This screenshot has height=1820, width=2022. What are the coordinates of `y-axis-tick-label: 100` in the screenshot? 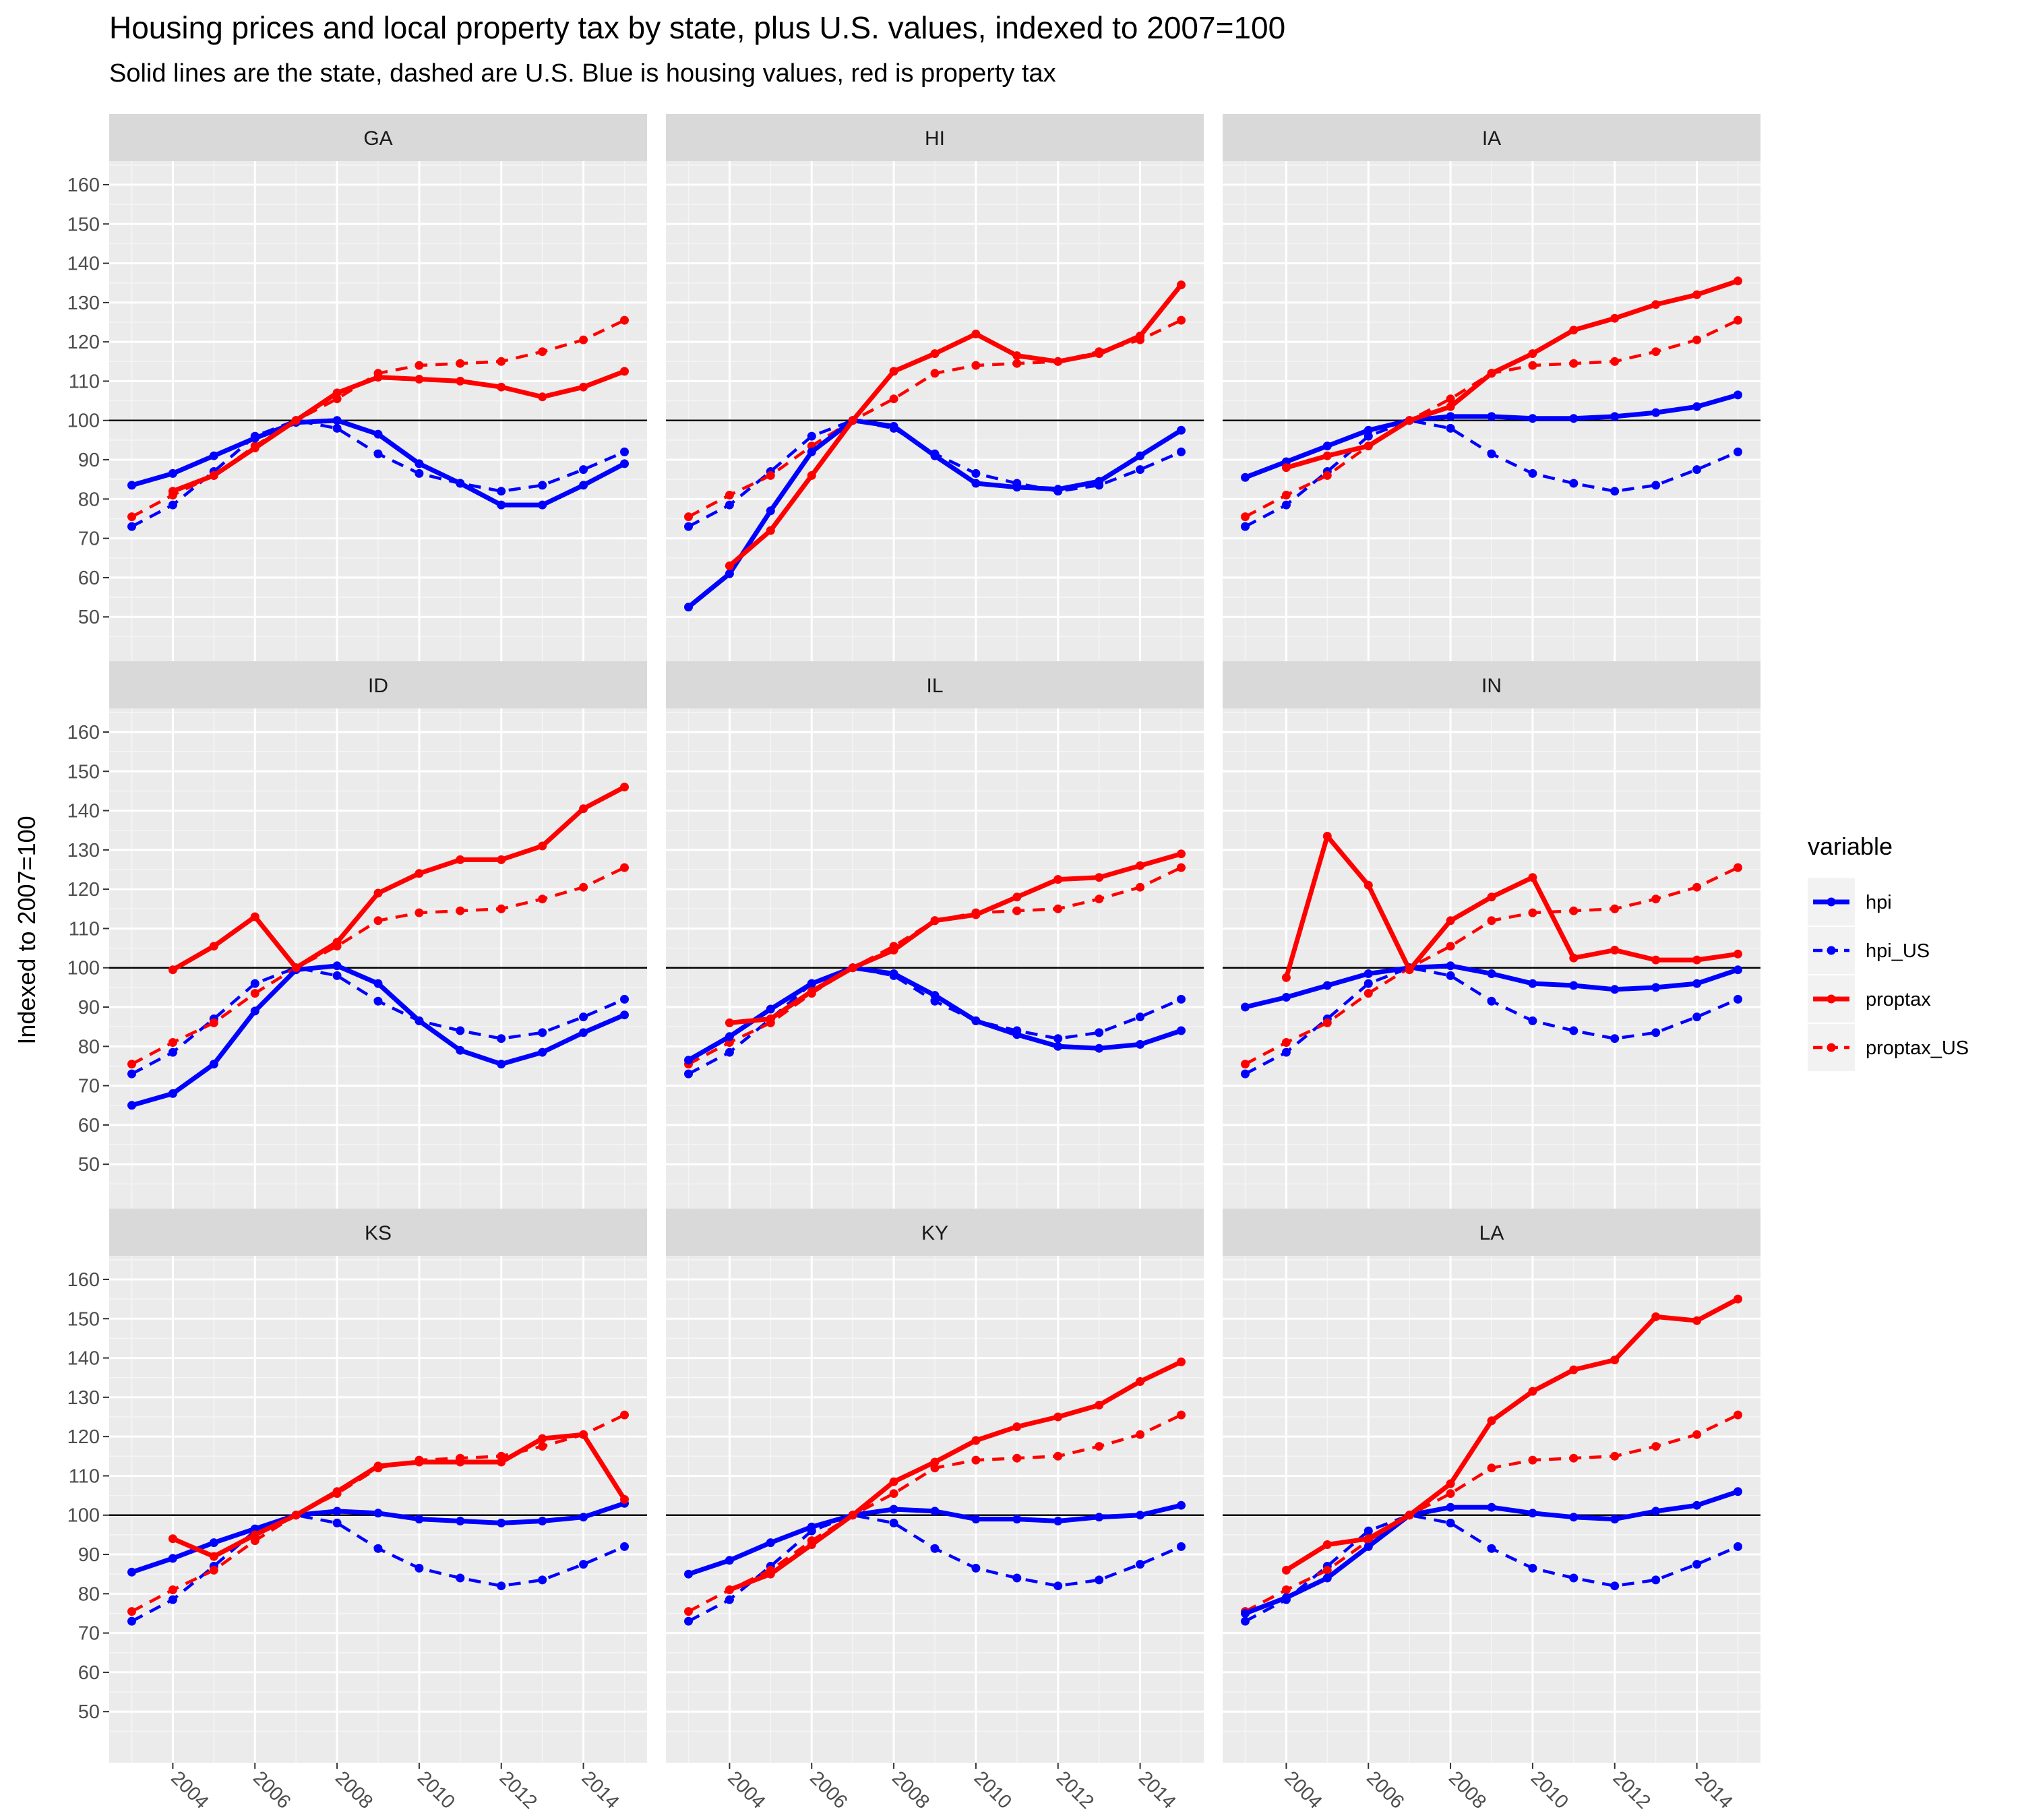 It's located at (83, 421).